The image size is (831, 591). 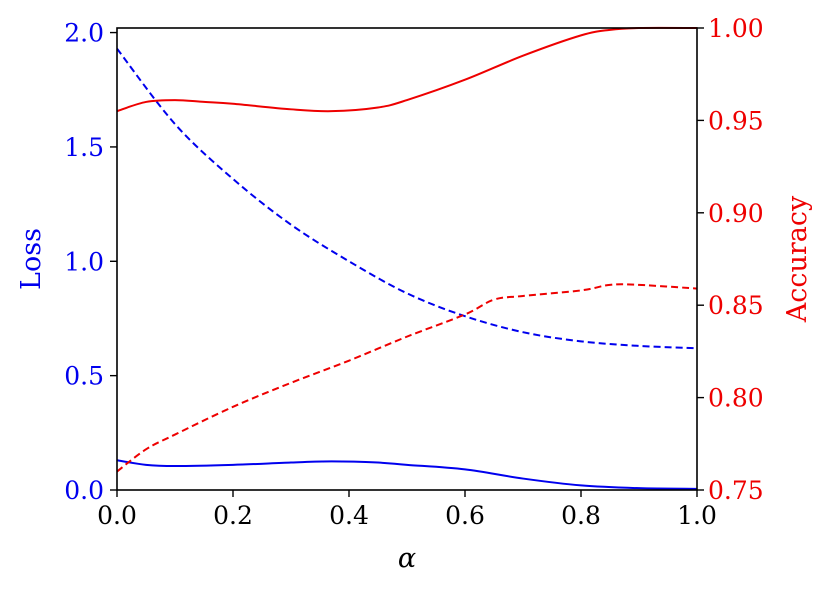 What do you see at coordinates (697, 515) in the screenshot?
I see `x-tick-label: 1.0` at bounding box center [697, 515].